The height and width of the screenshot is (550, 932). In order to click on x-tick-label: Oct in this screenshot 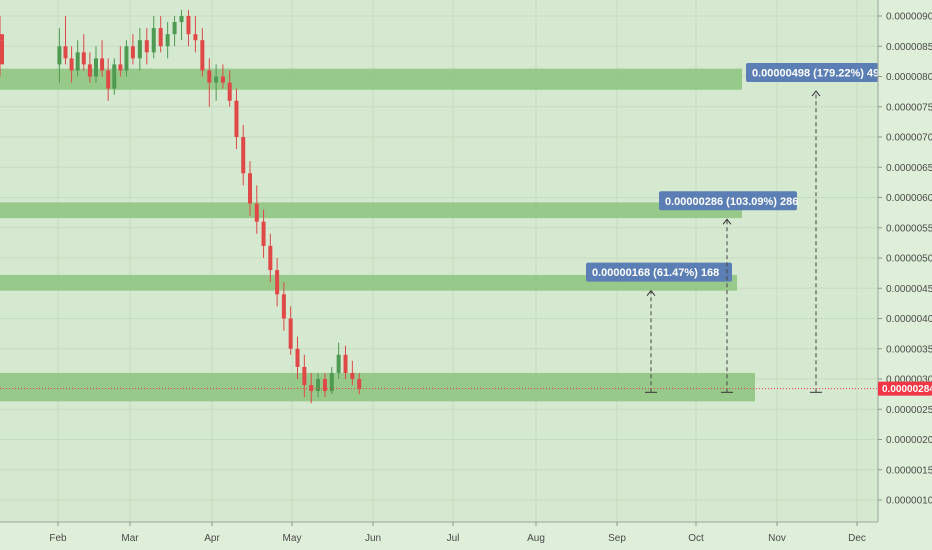, I will do `click(696, 538)`.